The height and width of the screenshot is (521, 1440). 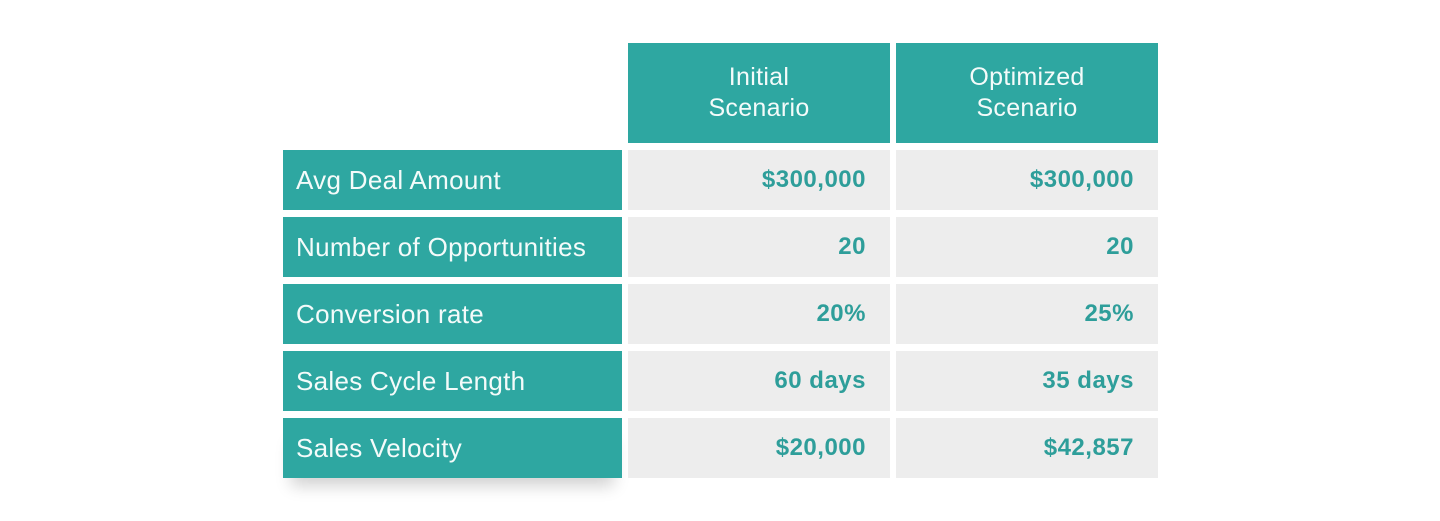 I want to click on row-label-number-of-opportunities: Number of Opportunities, so click(x=452, y=247).